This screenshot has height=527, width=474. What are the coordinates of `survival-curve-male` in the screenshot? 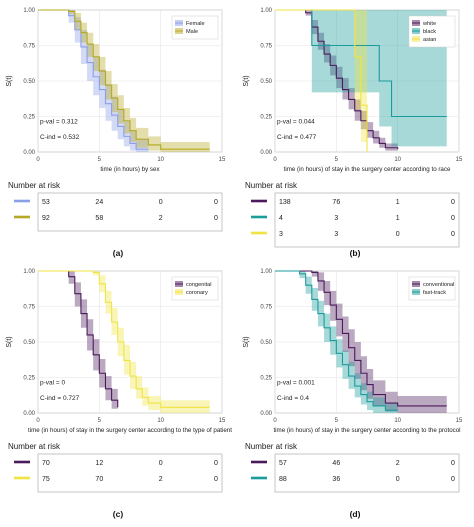 It's located at (124, 79).